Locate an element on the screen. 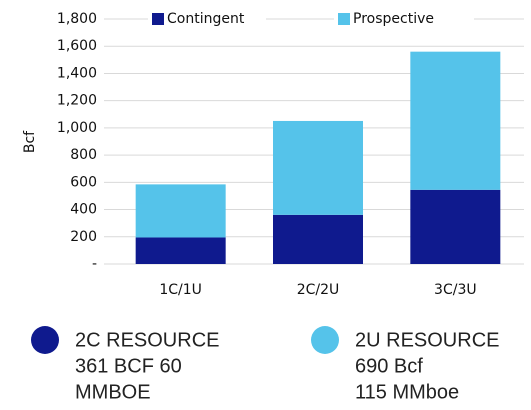 The height and width of the screenshot is (410, 531). annotation-text: 115 MMboe is located at coordinates (407, 392).